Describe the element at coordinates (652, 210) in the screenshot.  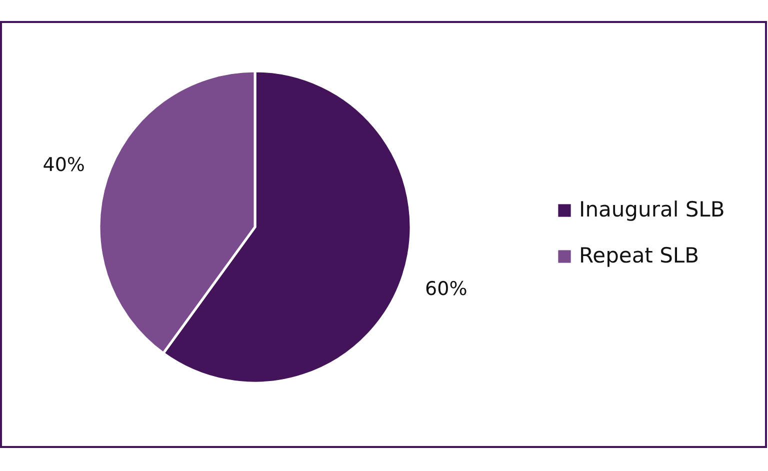
I see `legend-label: Inaugural SLB` at that location.